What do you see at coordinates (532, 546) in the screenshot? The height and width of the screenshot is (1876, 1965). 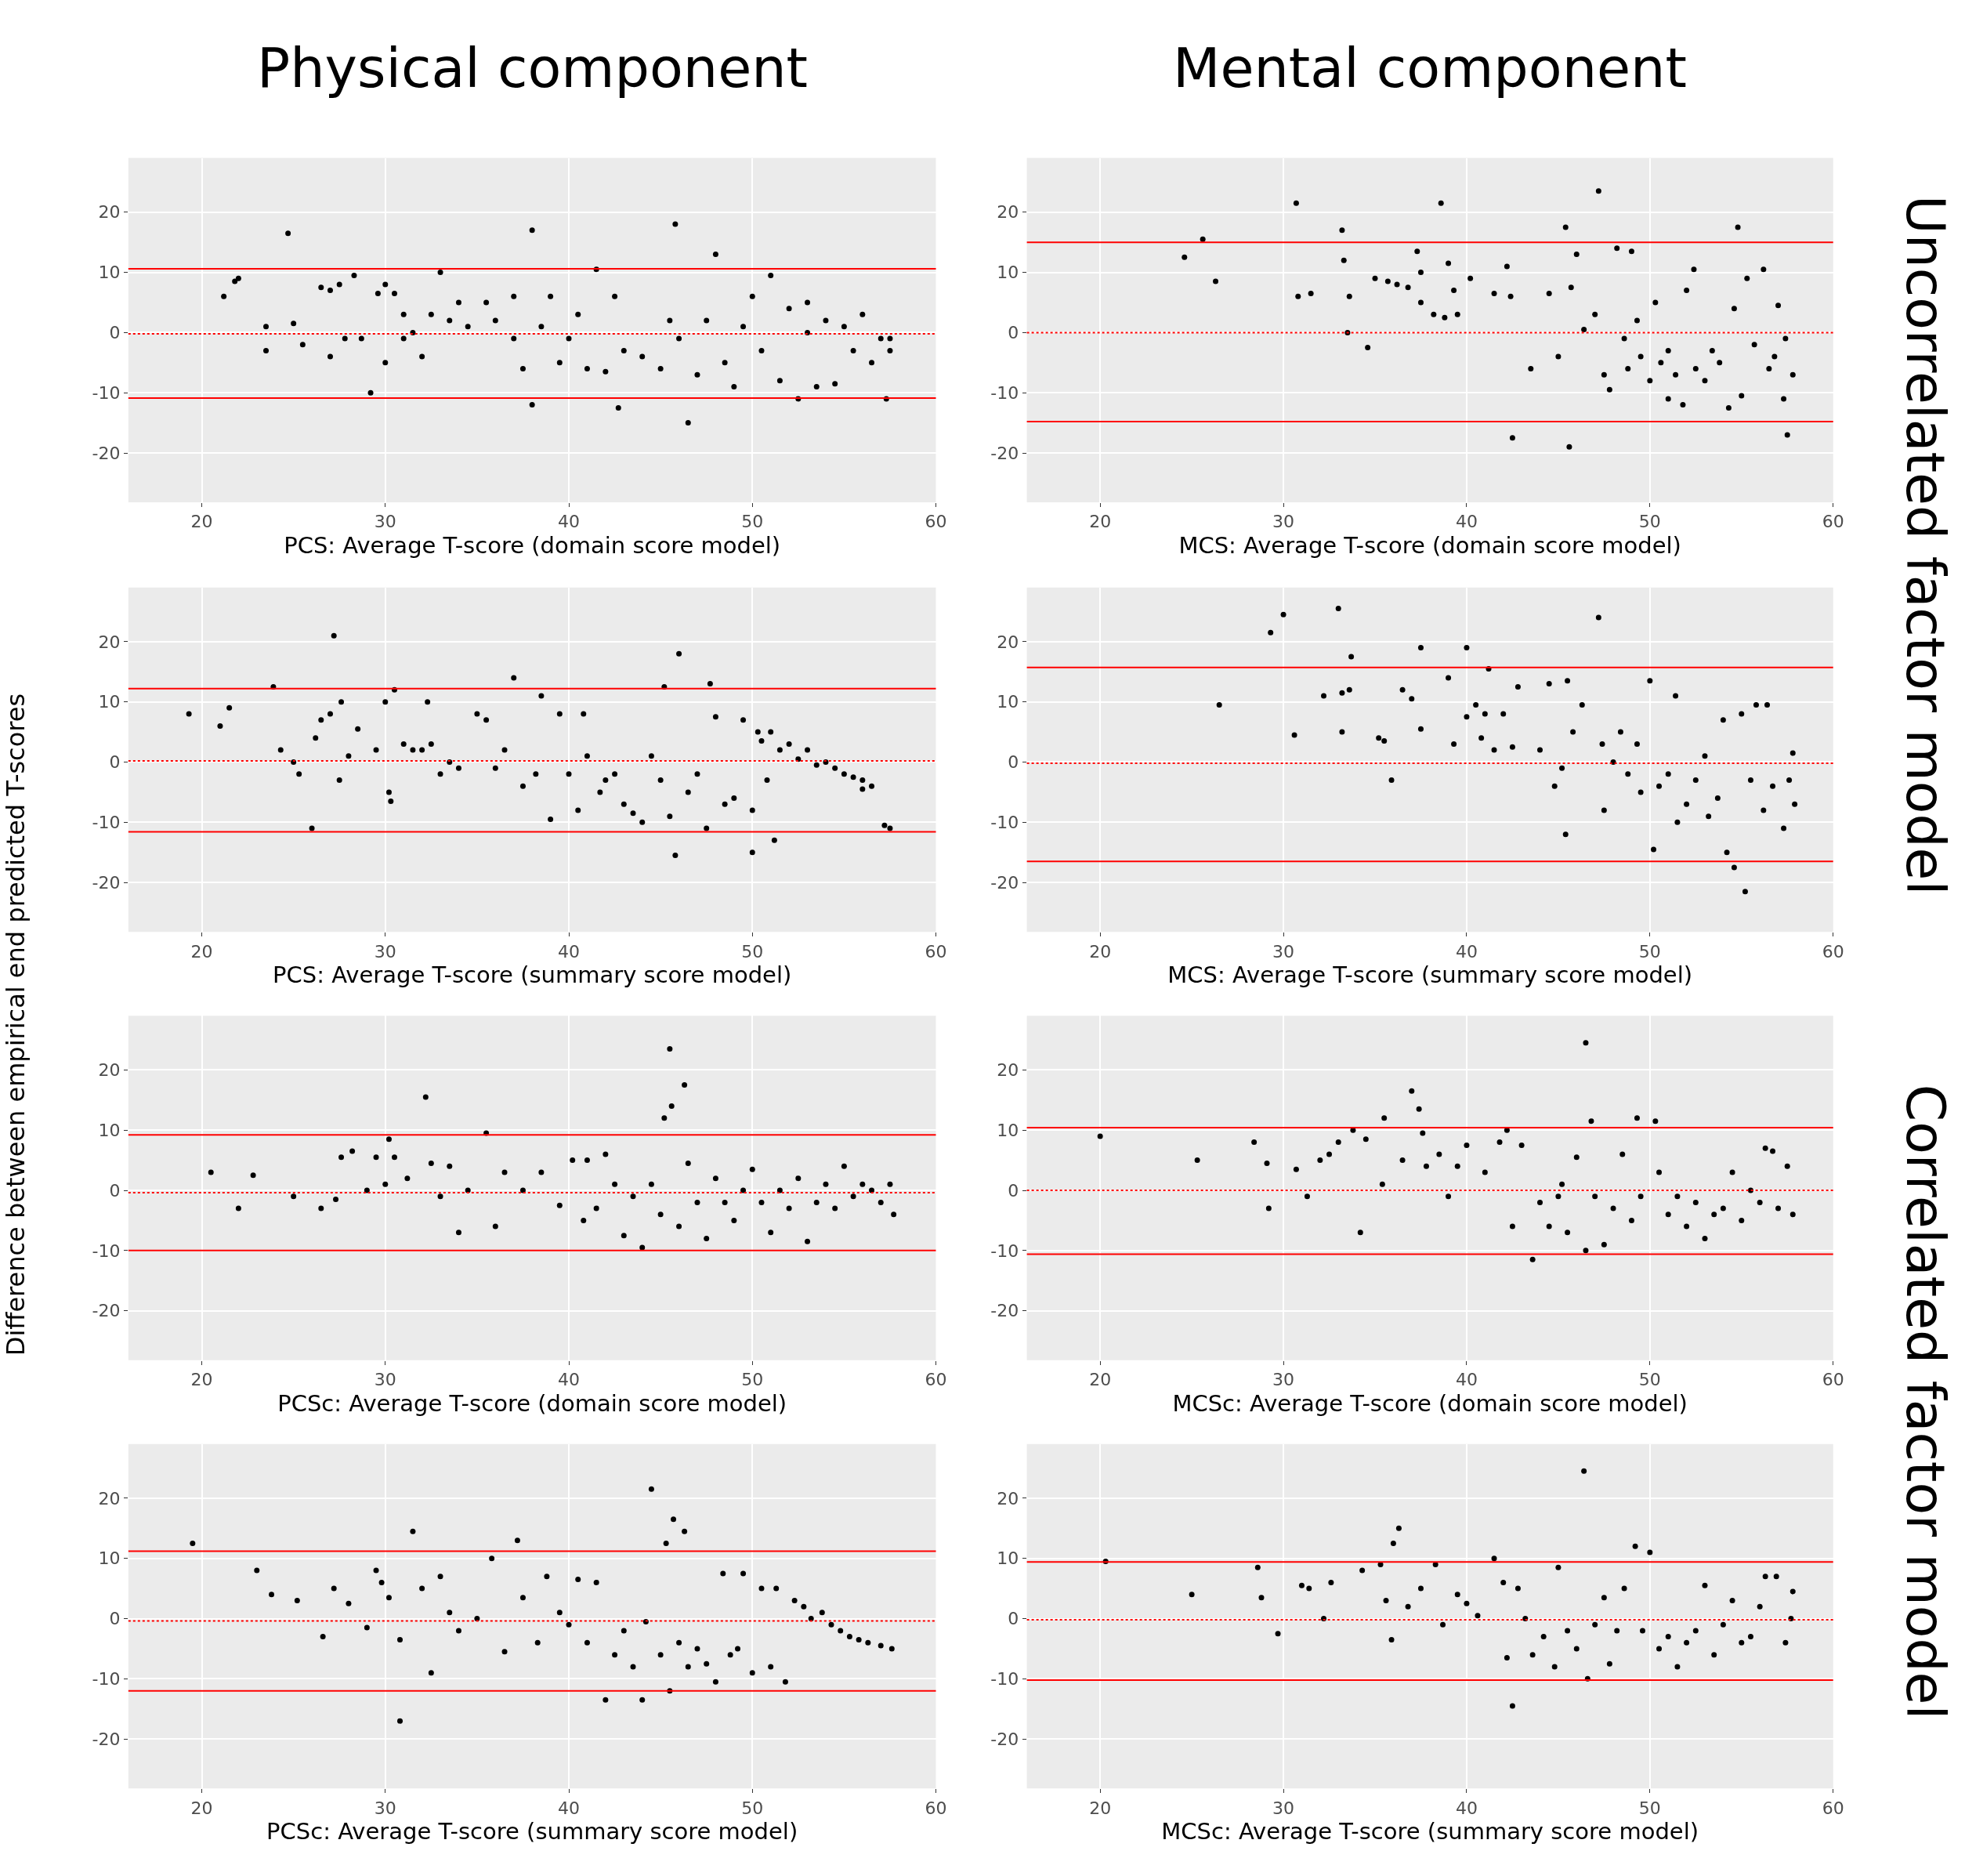 I see `x-axis-title: PCS: Average T-score (domain score model)` at bounding box center [532, 546].